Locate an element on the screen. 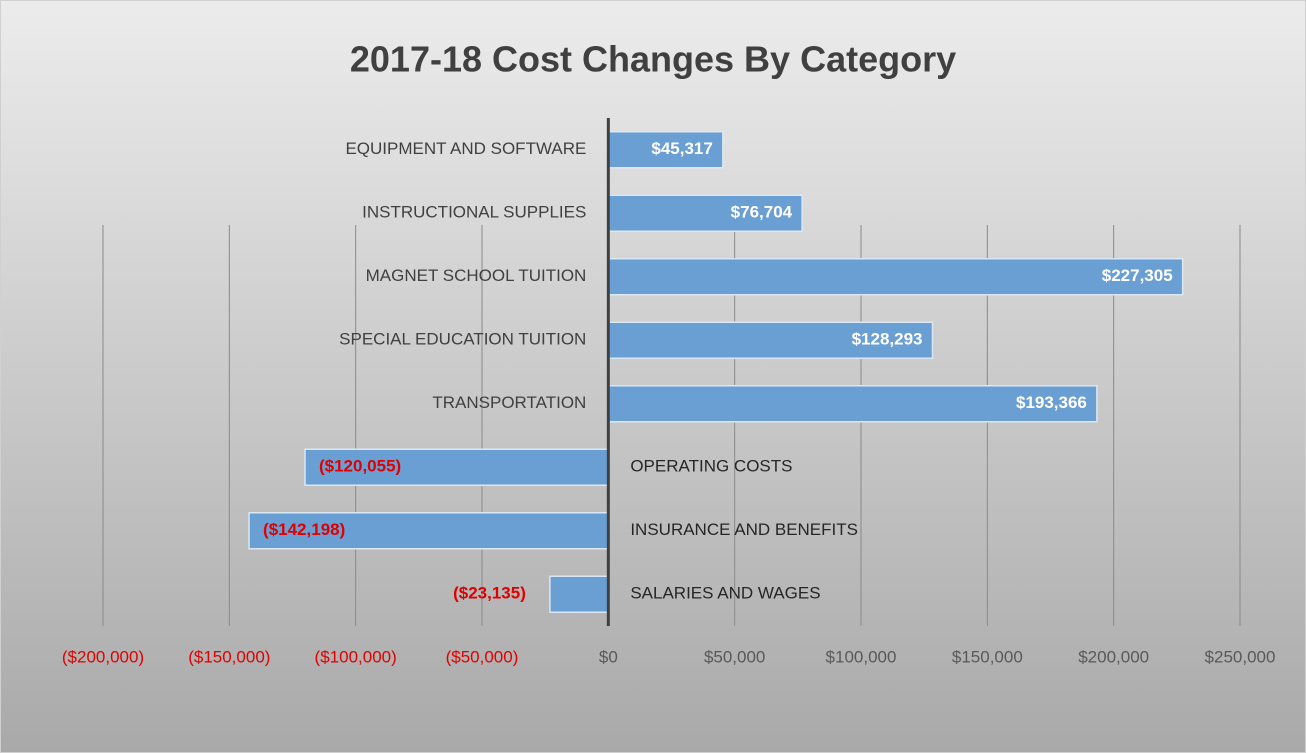 The image size is (1306, 753). x-tick-label: $150,000 is located at coordinates (987, 656).